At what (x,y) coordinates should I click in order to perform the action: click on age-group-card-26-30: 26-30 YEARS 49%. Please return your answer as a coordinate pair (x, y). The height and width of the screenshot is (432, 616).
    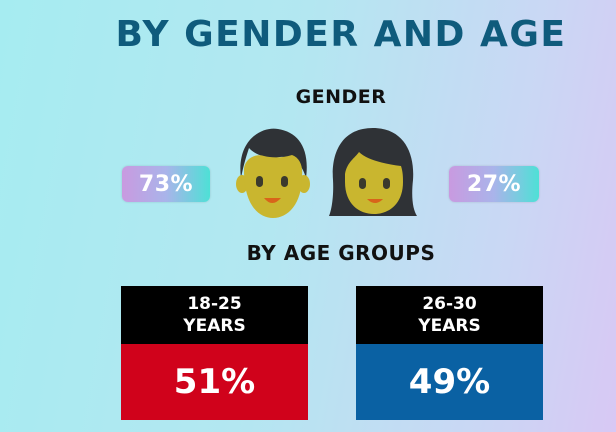
    Looking at the image, I should click on (449, 353).